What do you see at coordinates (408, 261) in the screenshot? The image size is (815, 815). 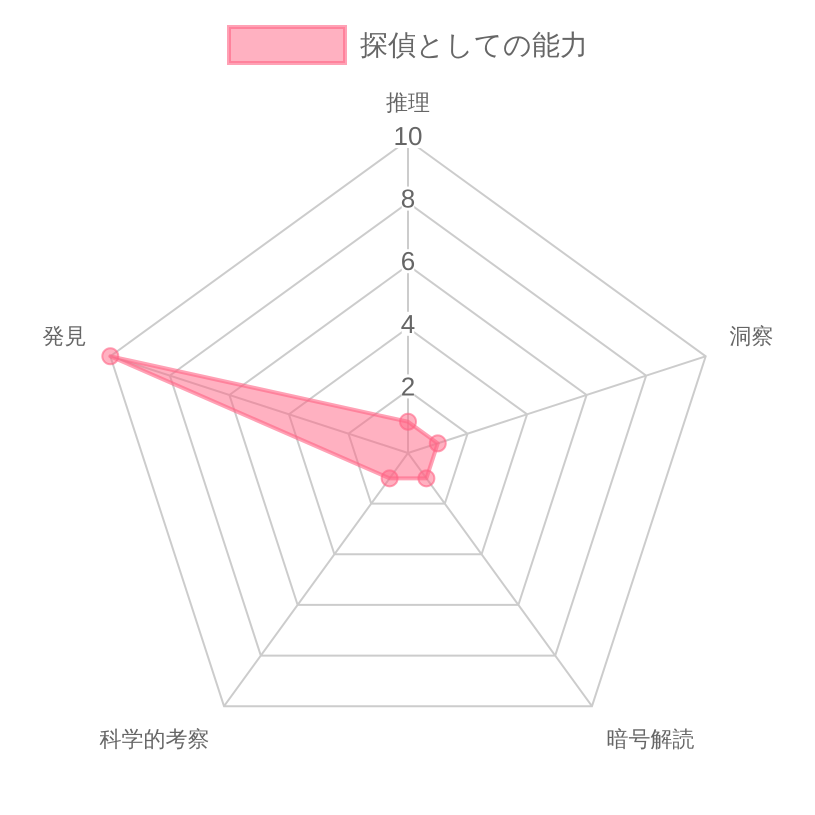 I see `tick-label: 6` at bounding box center [408, 261].